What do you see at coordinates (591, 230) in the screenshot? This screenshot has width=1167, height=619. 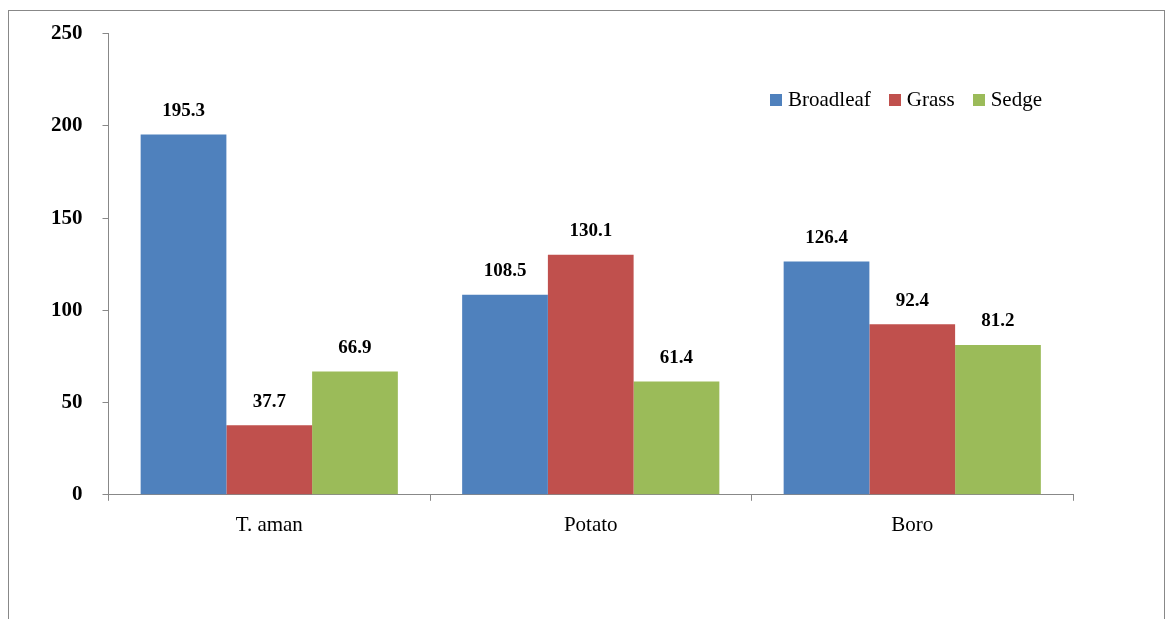 I see `data-label: 130.1` at bounding box center [591, 230].